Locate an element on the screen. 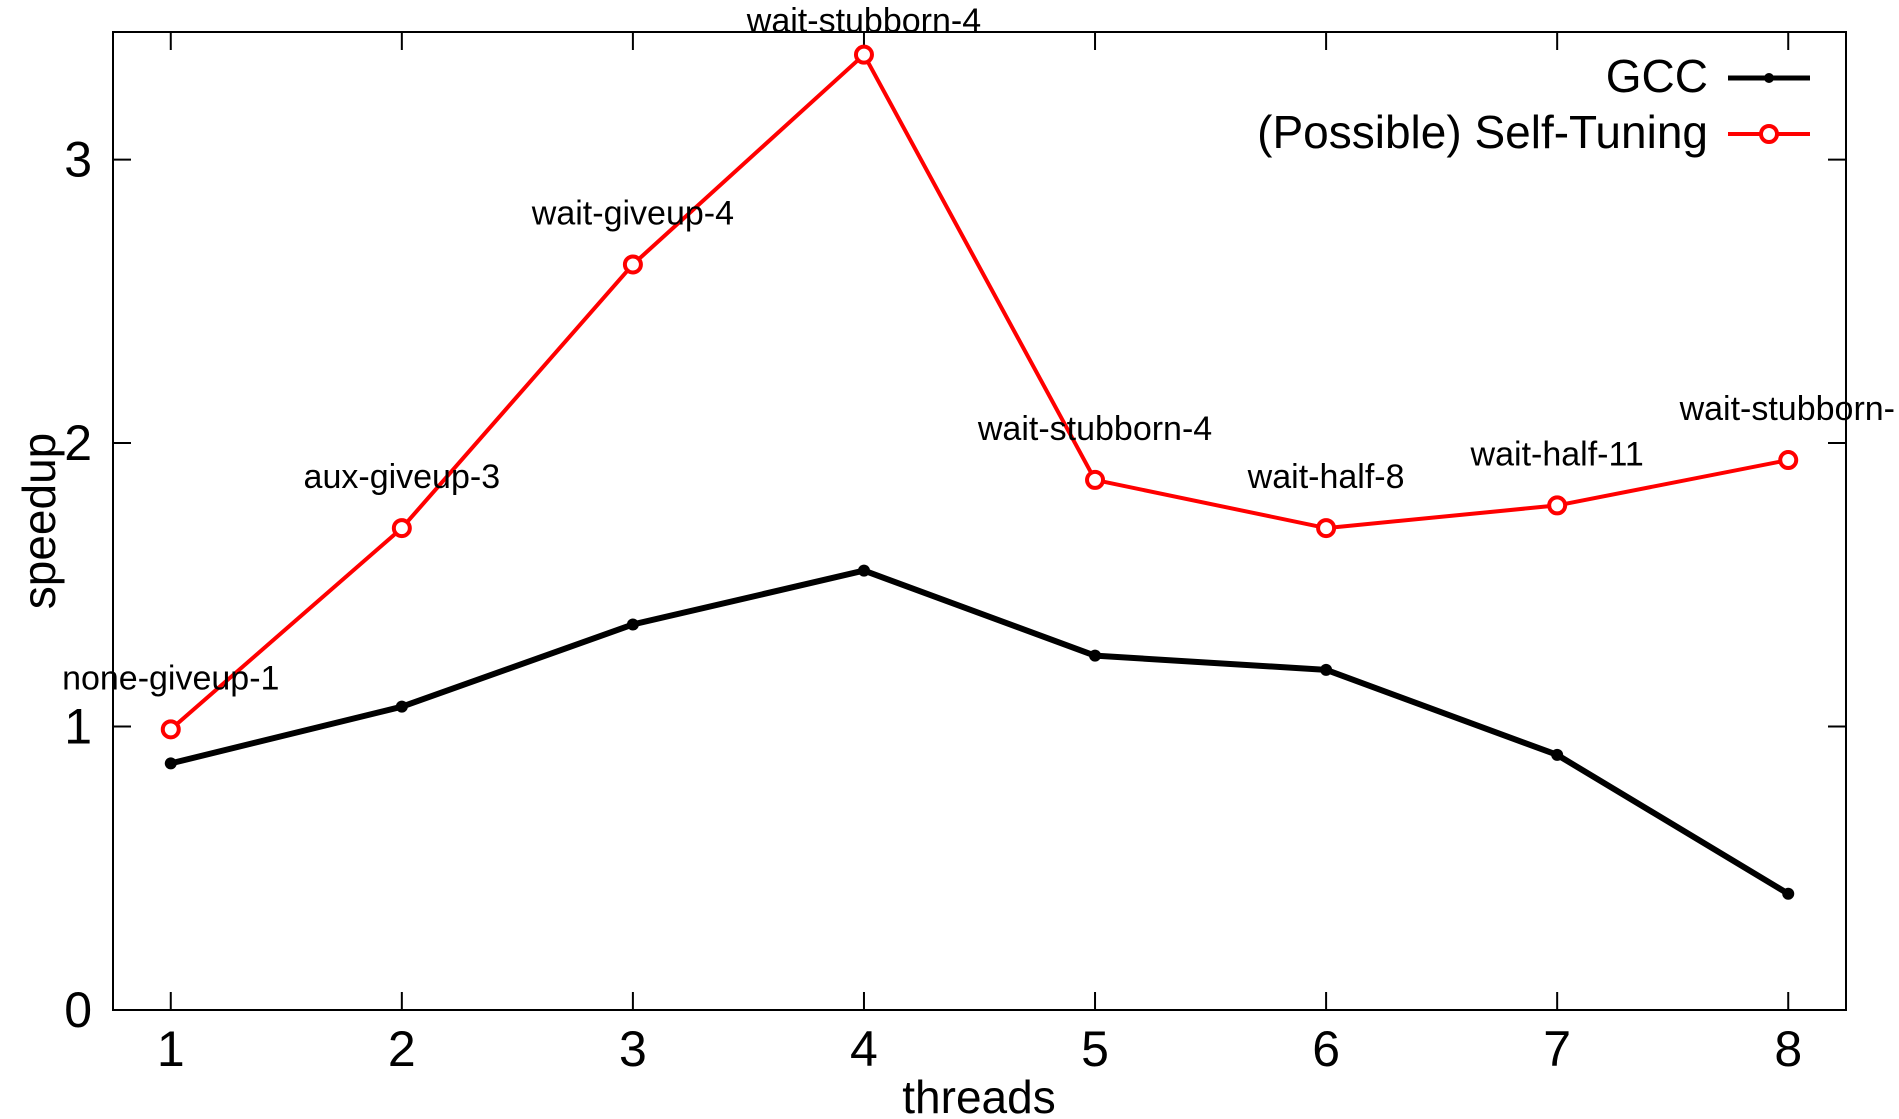  legend-marker-gcc is located at coordinates (1769, 78).